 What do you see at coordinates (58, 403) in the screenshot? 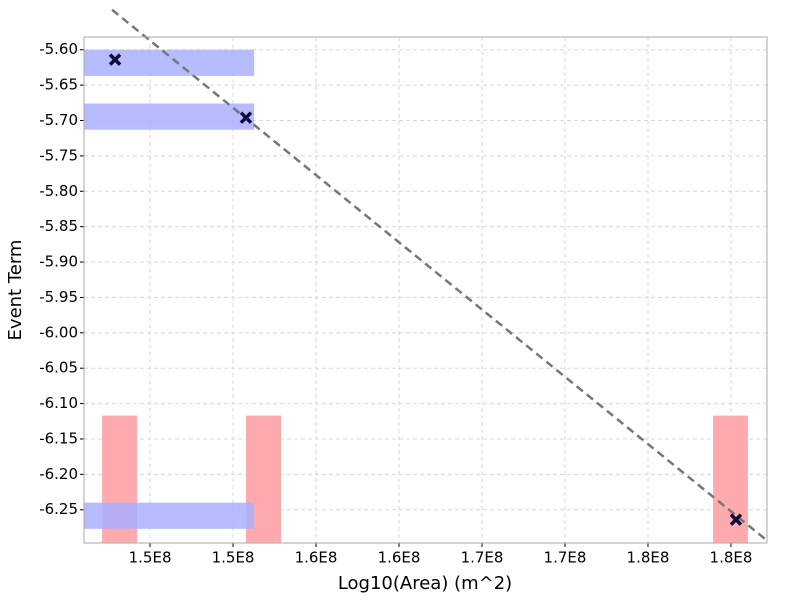
I see `y-tick-label: -6.10` at bounding box center [58, 403].